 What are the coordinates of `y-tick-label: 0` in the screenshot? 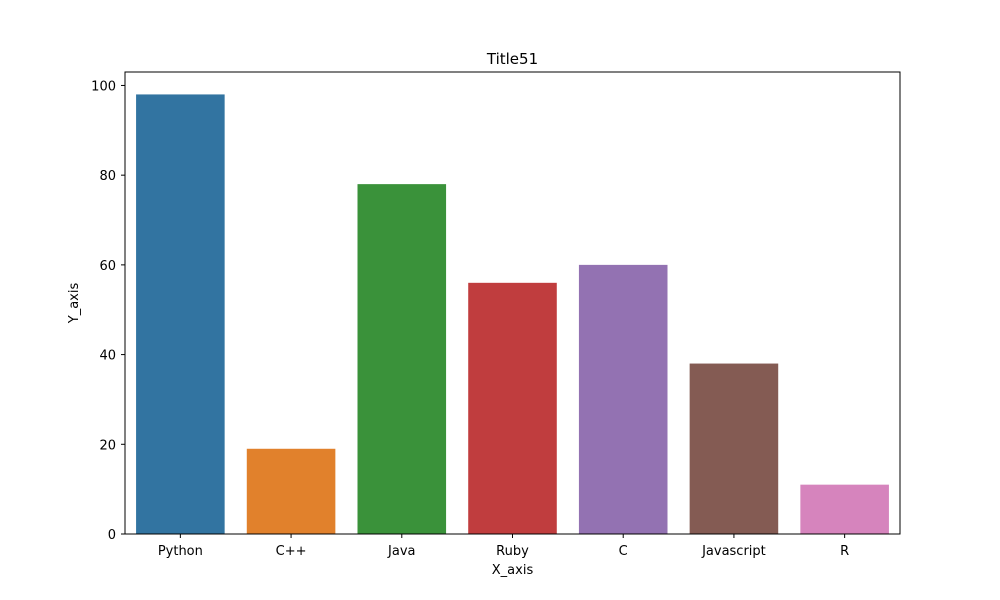 It's located at (112, 535).